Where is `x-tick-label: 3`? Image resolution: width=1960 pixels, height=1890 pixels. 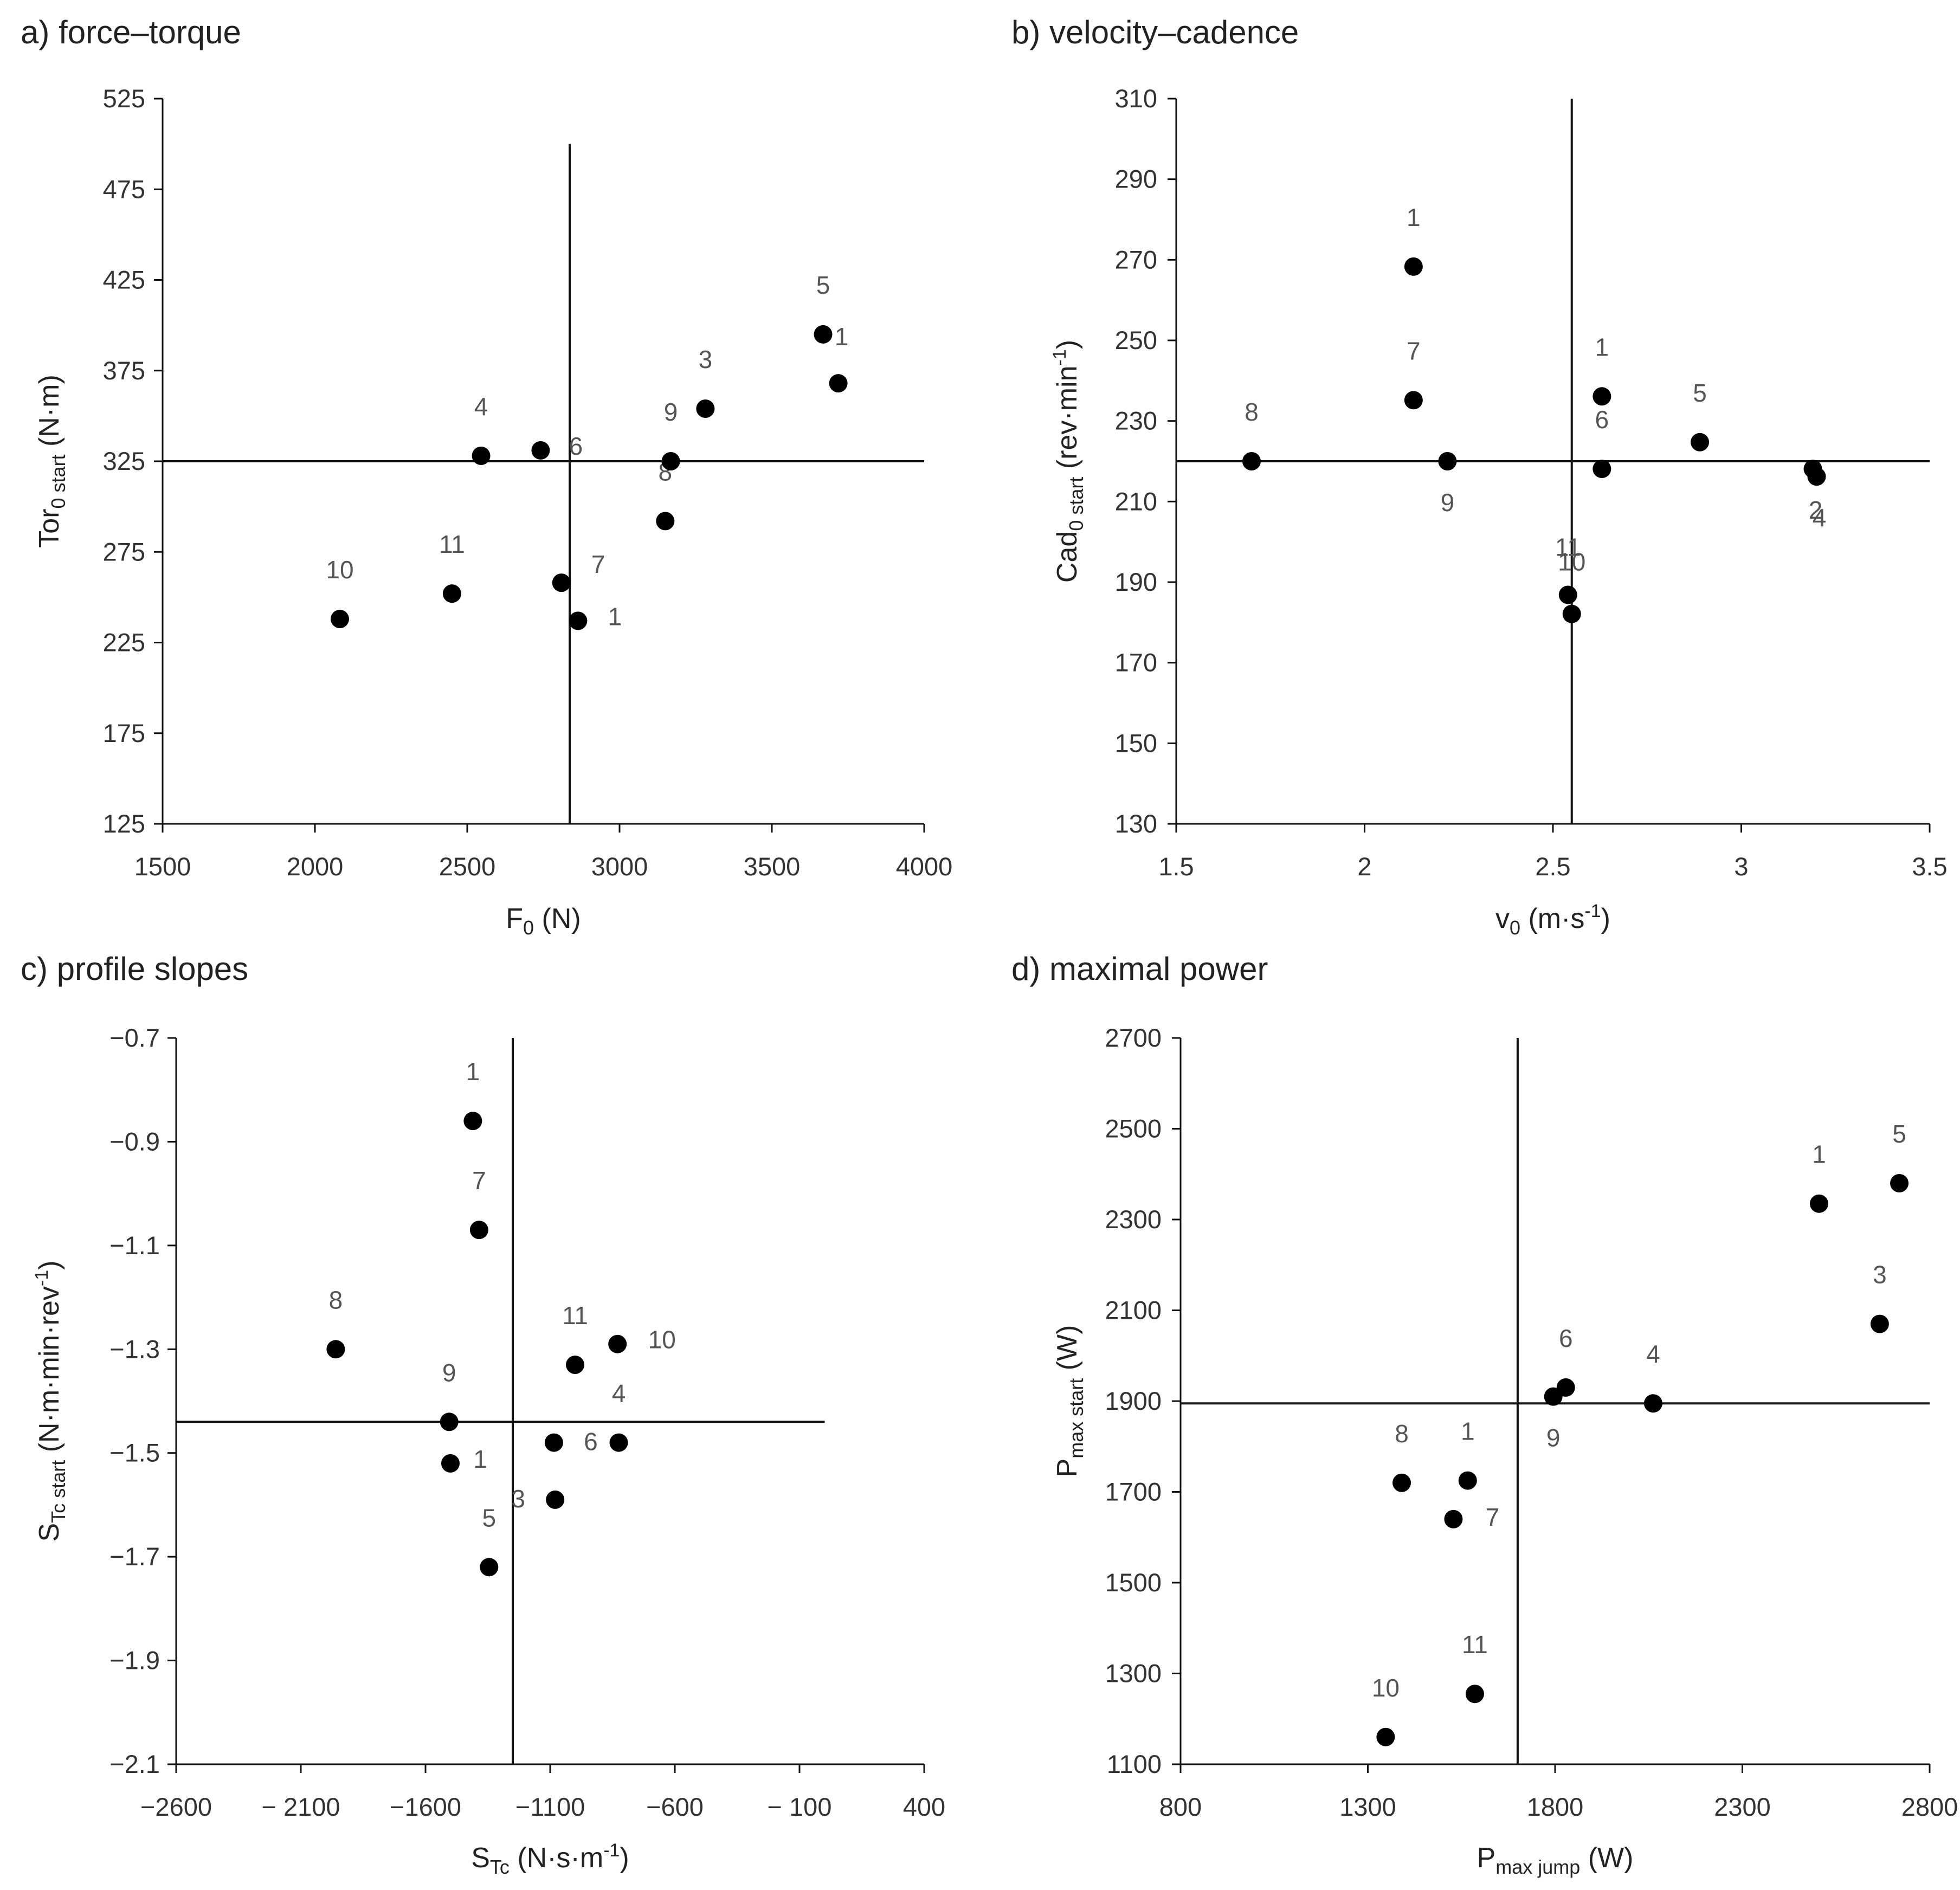
x-tick-label: 3 is located at coordinates (1741, 866).